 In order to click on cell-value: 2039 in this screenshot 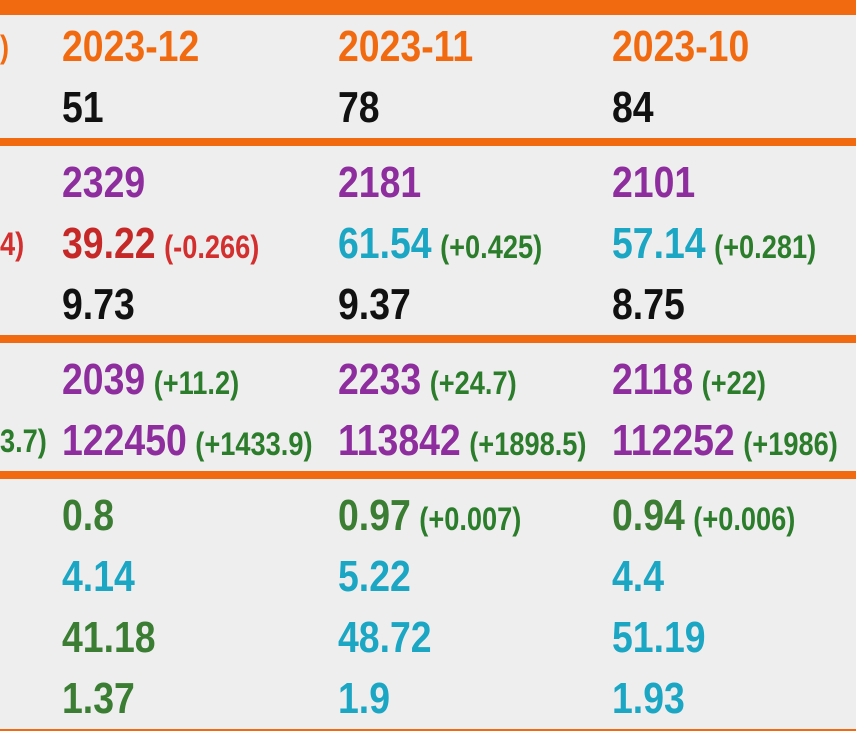, I will do `click(104, 379)`.